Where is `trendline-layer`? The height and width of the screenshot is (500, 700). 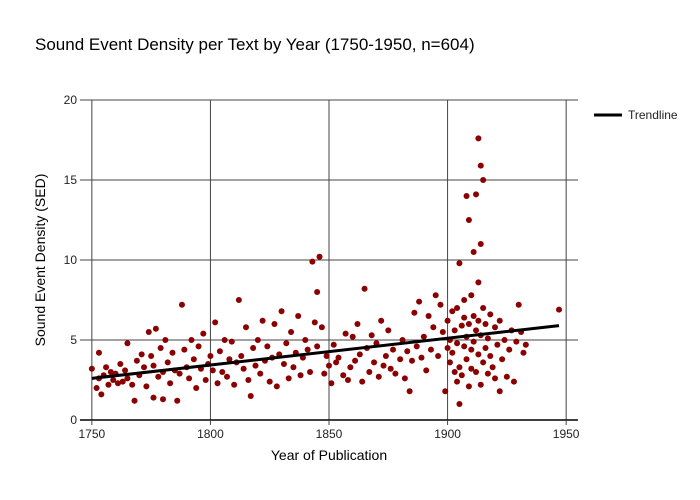 trendline-layer is located at coordinates (325, 352).